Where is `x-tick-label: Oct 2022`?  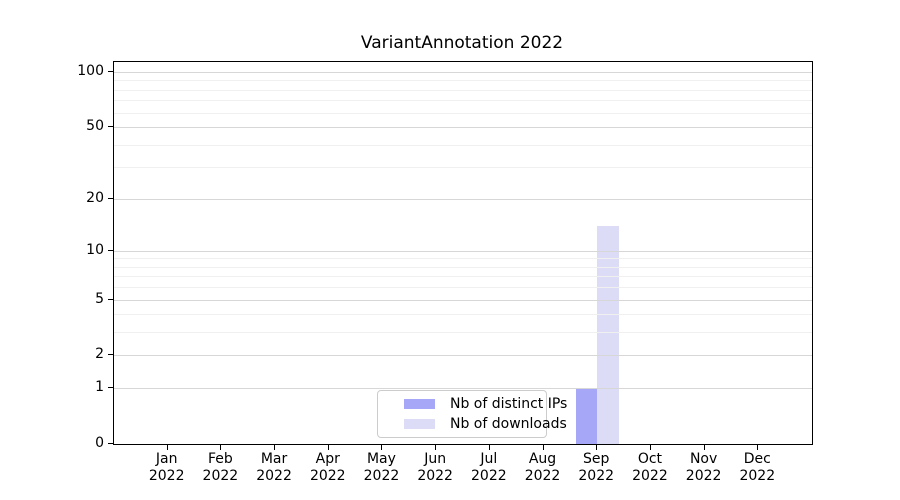 x-tick-label: Oct 2022 is located at coordinates (650, 467).